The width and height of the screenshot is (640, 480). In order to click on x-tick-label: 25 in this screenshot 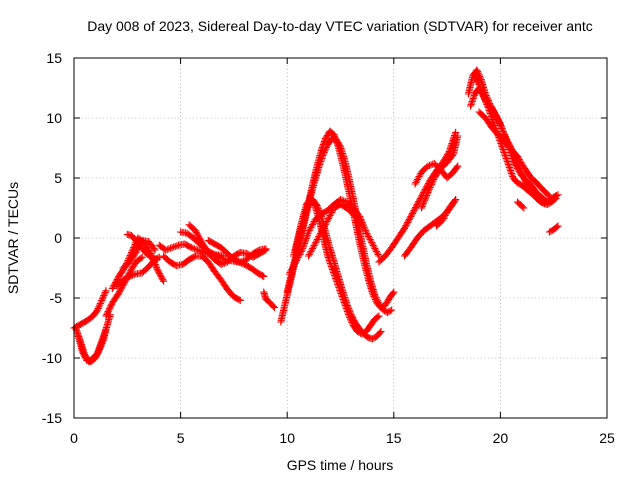, I will do `click(607, 438)`.